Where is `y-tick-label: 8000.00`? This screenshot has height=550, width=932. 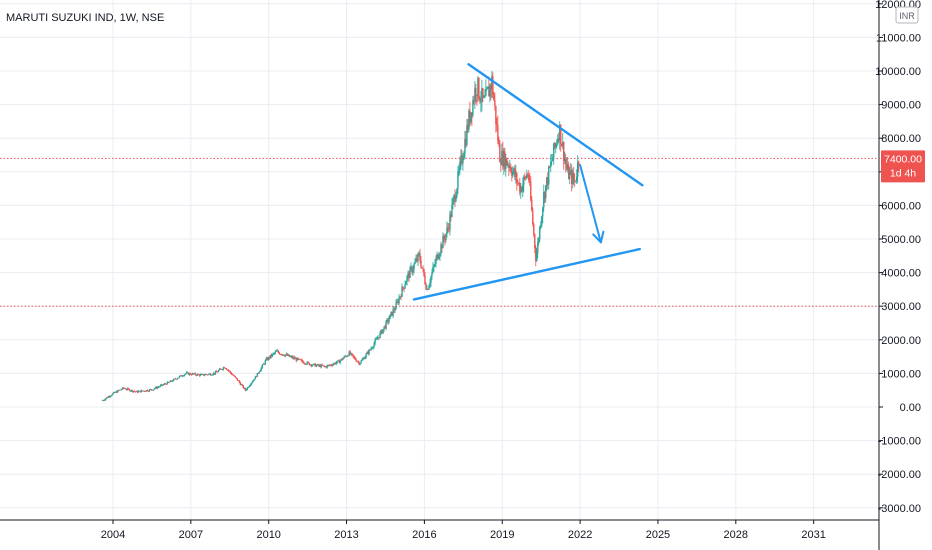
y-tick-label: 8000.00 is located at coordinates (901, 139).